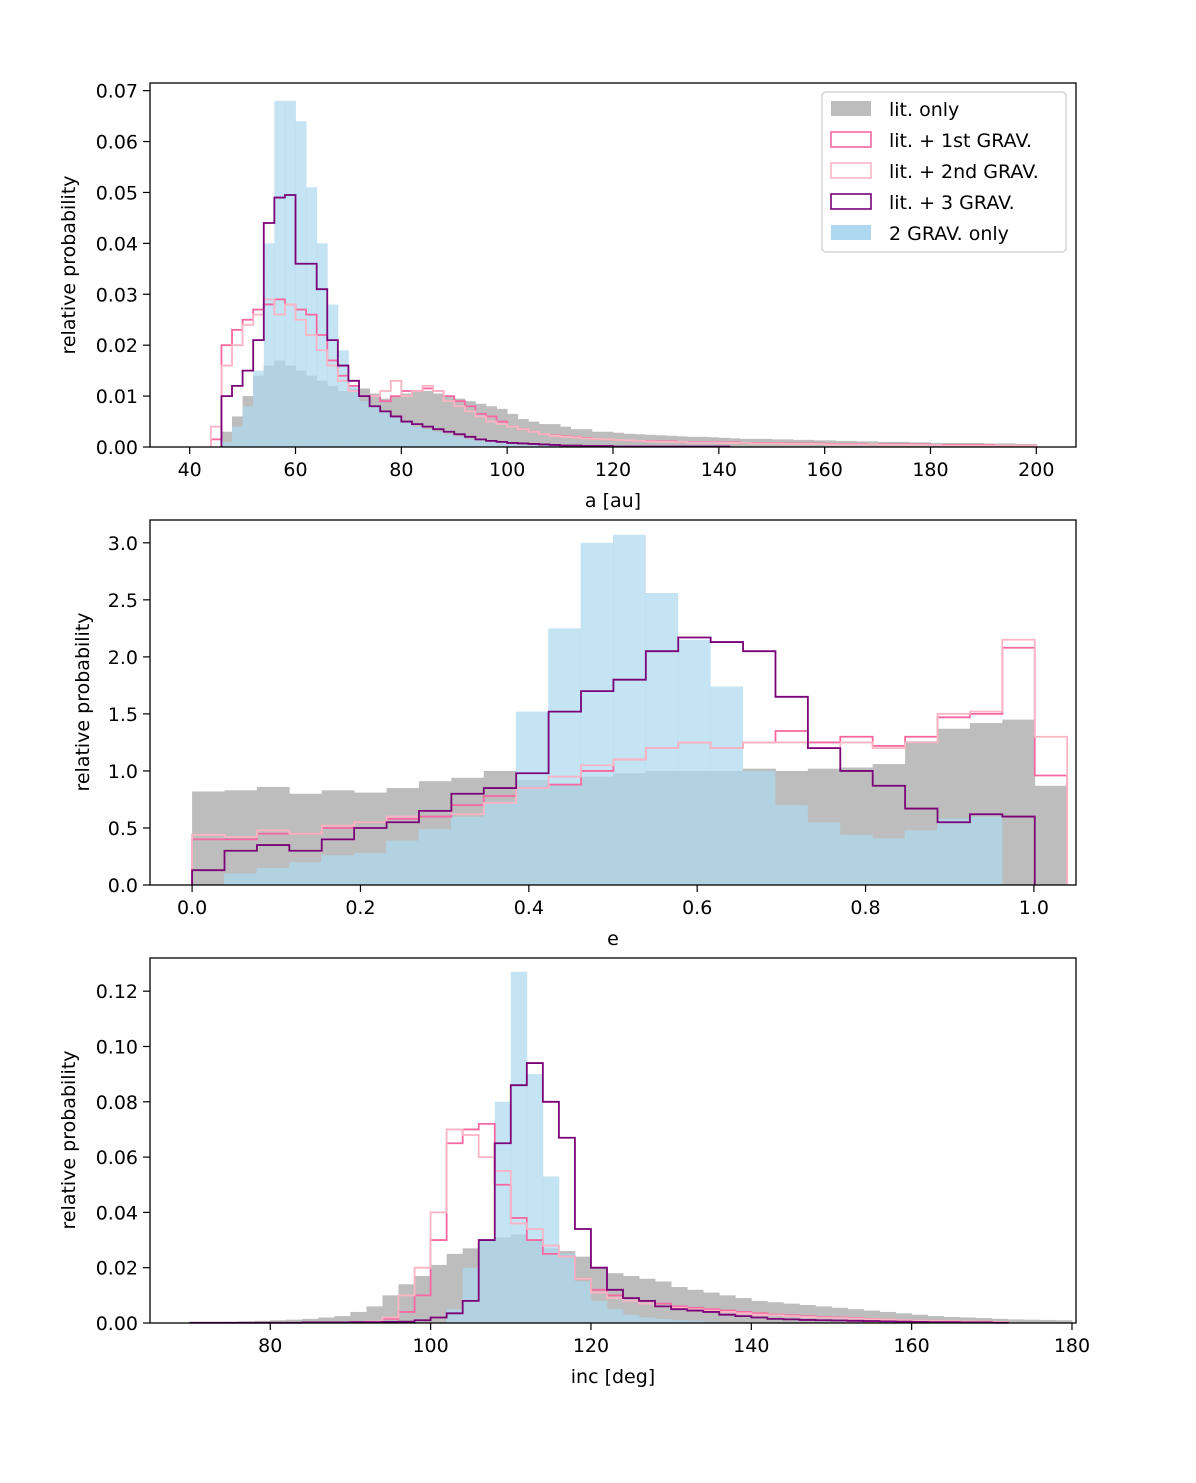  I want to click on panel-a-x-tick-label: 140, so click(719, 470).